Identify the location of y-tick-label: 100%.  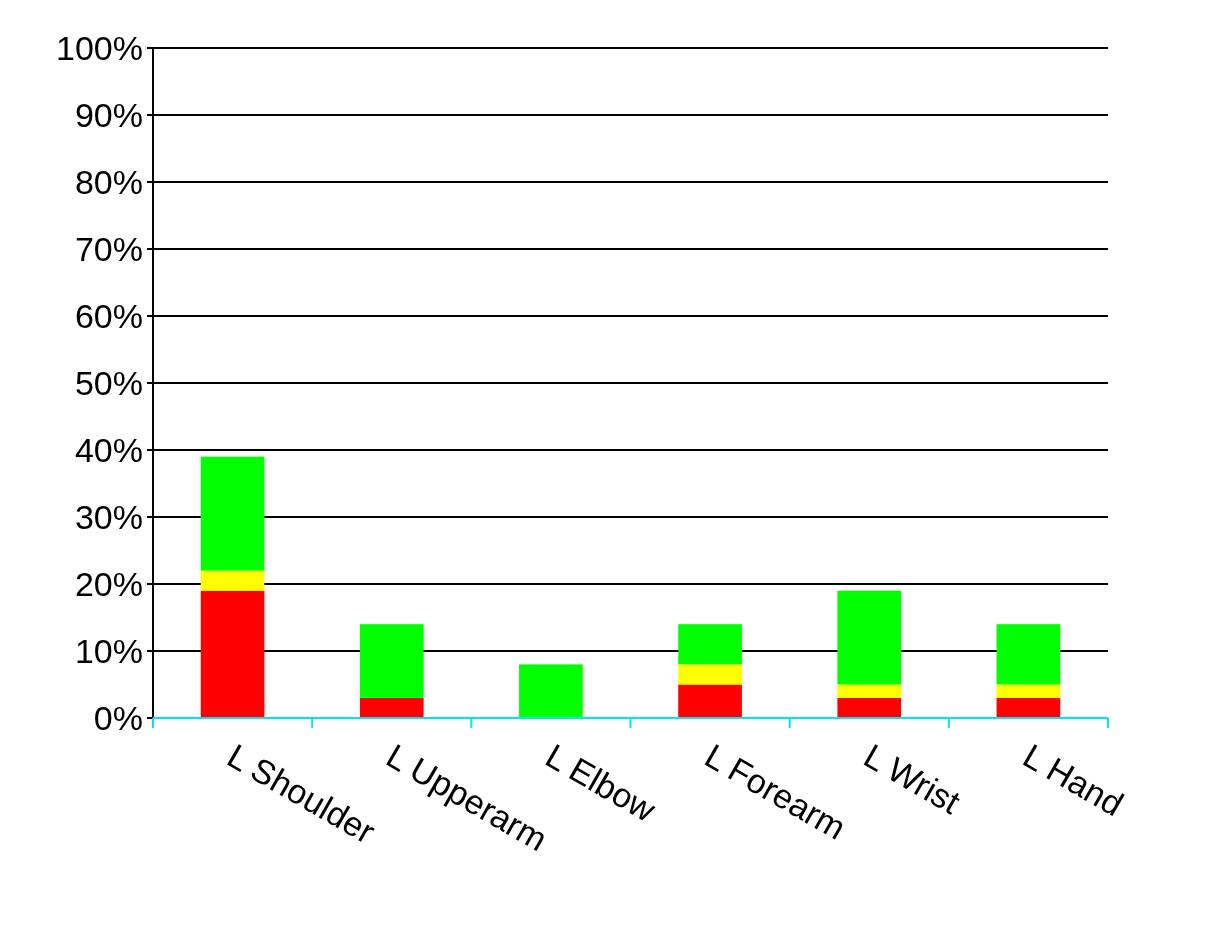
(99, 47).